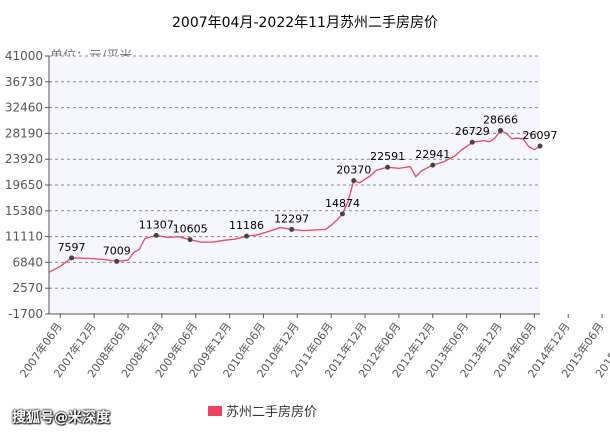 This screenshot has height=436, width=610. What do you see at coordinates (342, 203) in the screenshot?
I see `data-label: 14874` at bounding box center [342, 203].